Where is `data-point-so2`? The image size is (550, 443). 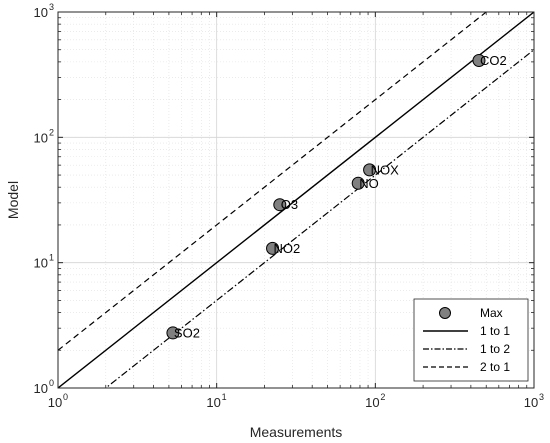
data-point-so2 is located at coordinates (173, 333).